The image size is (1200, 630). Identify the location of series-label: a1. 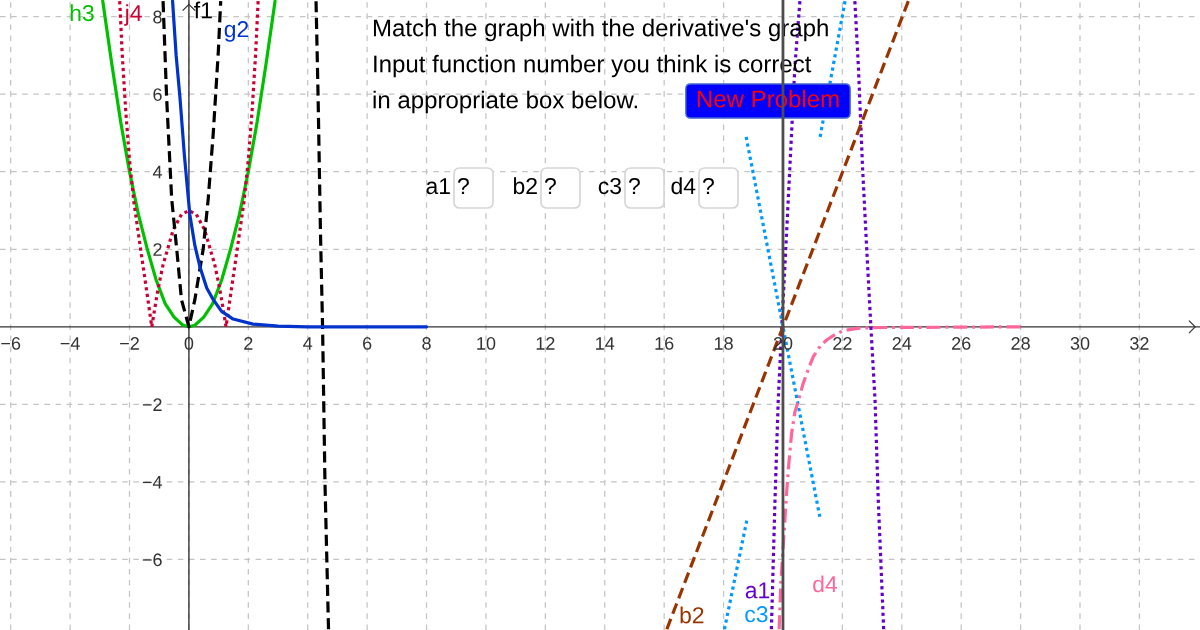
(757, 590).